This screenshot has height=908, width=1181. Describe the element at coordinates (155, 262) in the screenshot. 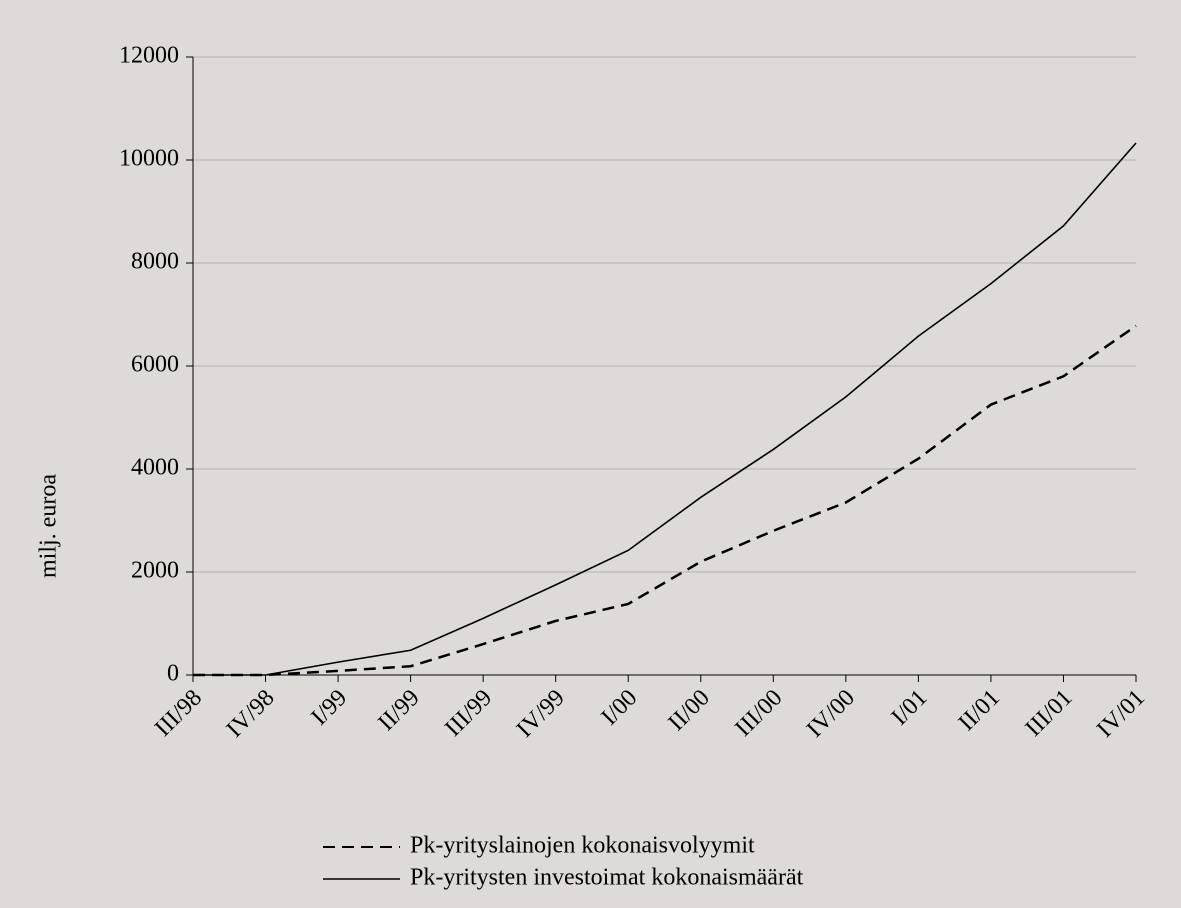

I see `y-tick-label: 8000` at that location.